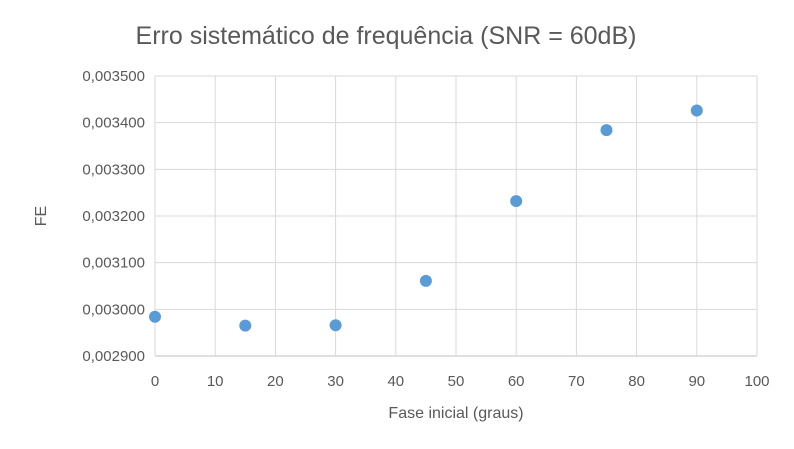 Image resolution: width=794 pixels, height=449 pixels. I want to click on x-tick-label: 70, so click(576, 381).